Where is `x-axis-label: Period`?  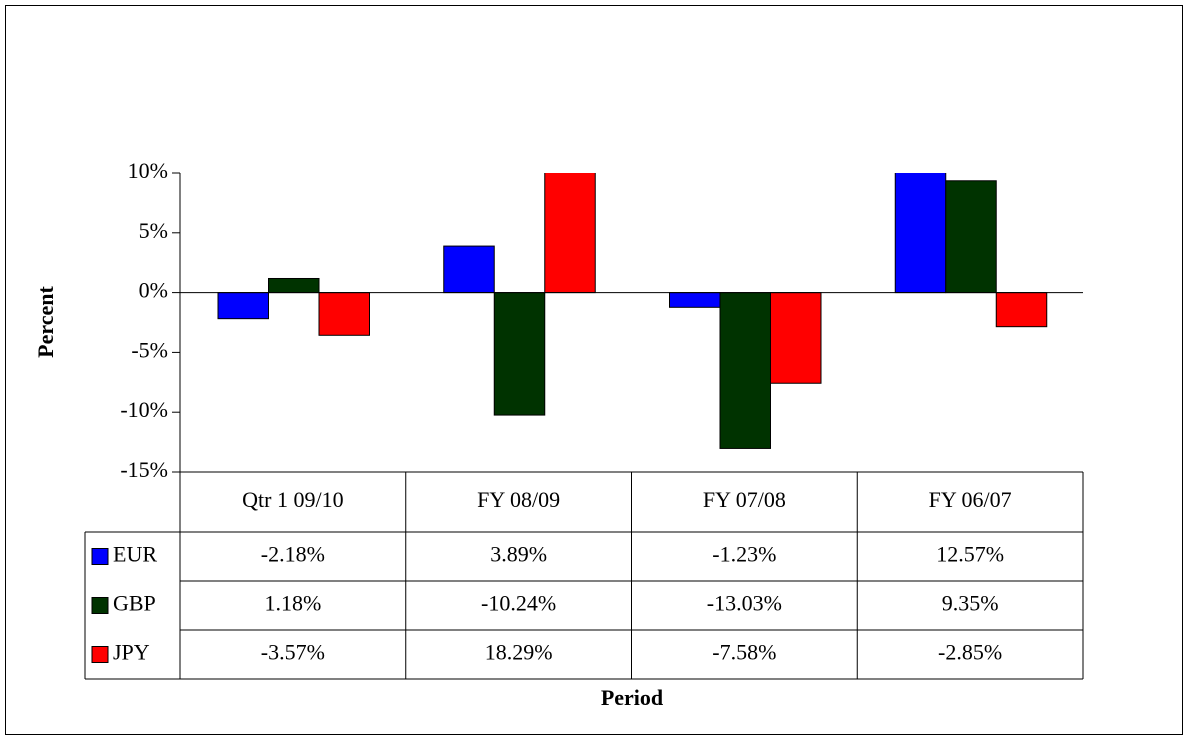 x-axis-label: Period is located at coordinates (632, 697).